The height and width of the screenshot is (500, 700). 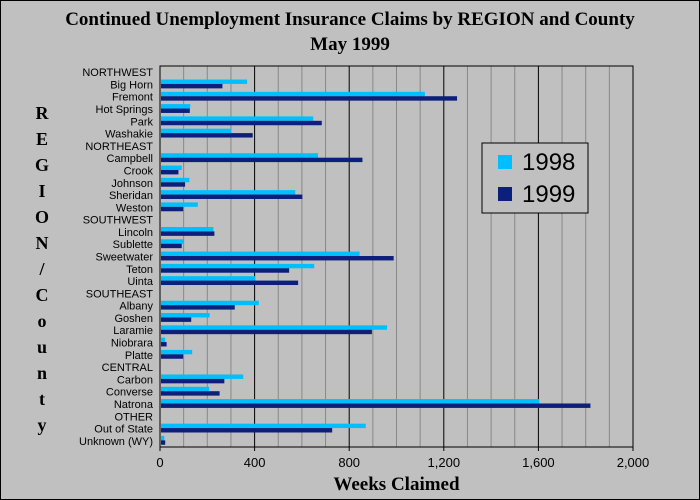 What do you see at coordinates (117, 73) in the screenshot?
I see `y-tick-label: NORTHWEST` at bounding box center [117, 73].